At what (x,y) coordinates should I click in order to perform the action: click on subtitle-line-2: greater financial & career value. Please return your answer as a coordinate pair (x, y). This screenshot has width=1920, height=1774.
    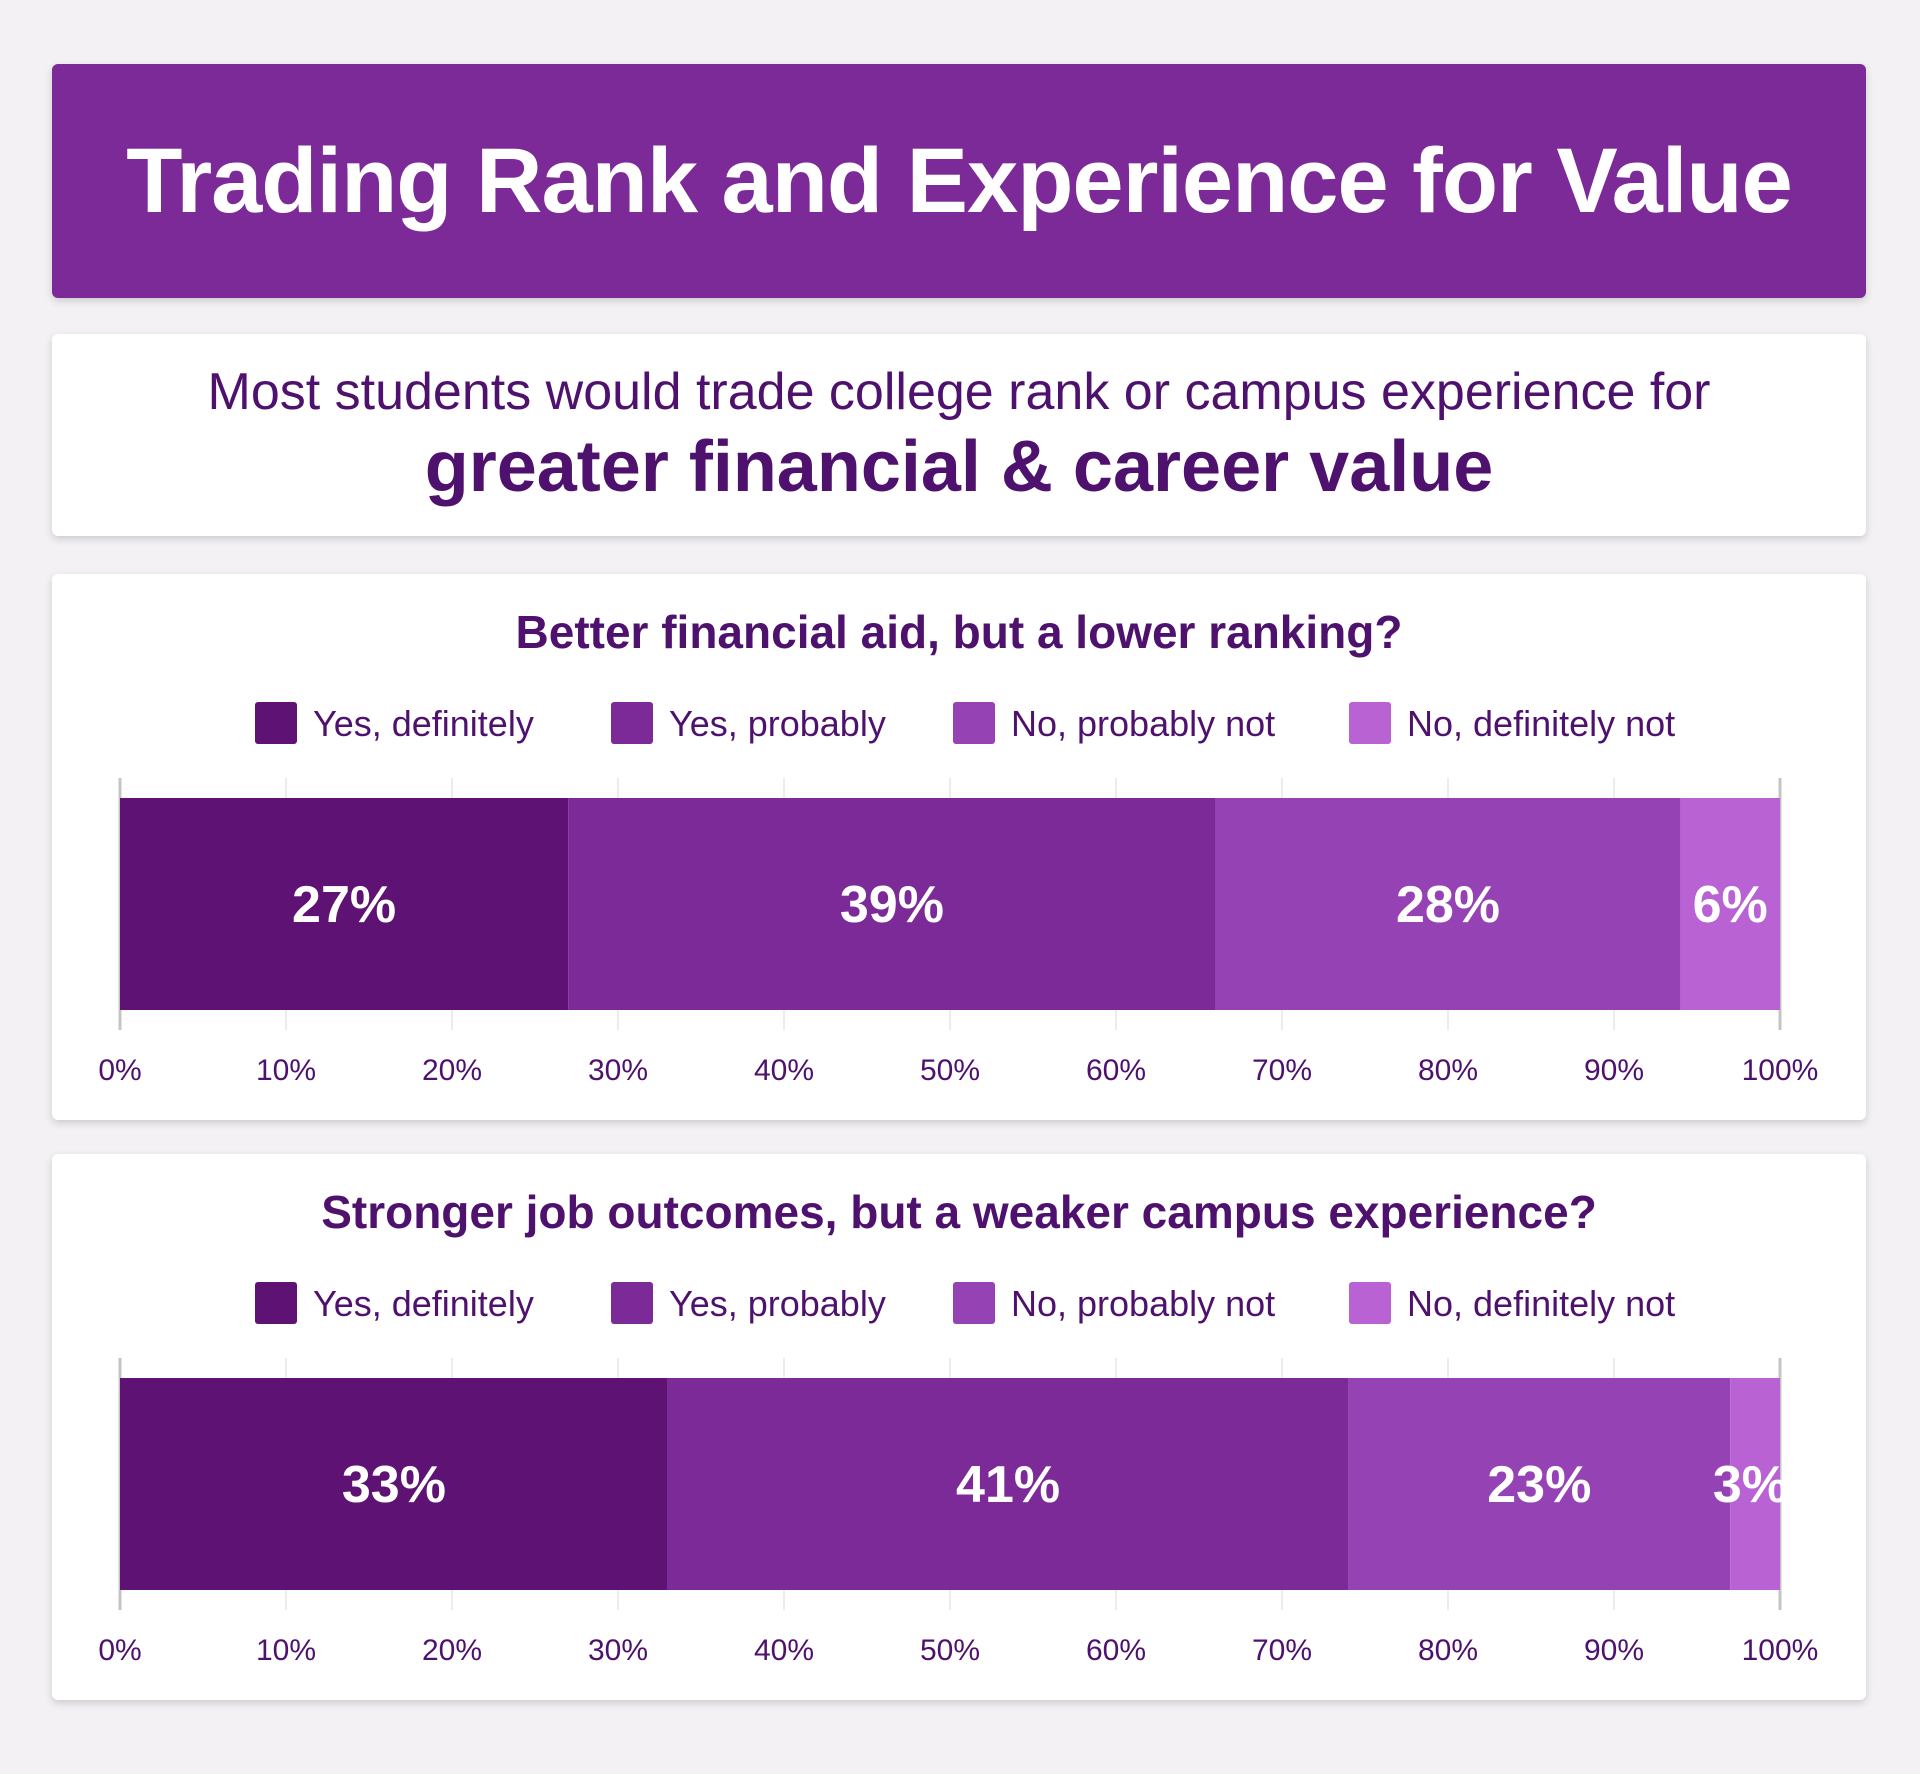
    Looking at the image, I should click on (959, 467).